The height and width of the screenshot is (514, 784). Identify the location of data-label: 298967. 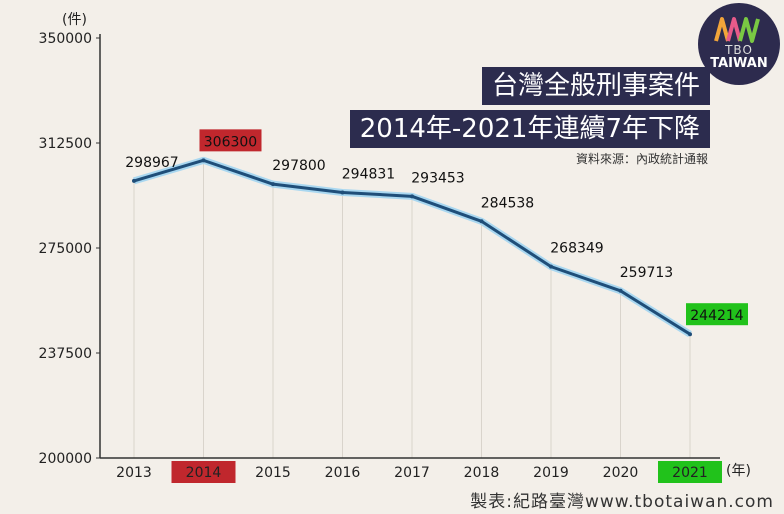
(151, 163).